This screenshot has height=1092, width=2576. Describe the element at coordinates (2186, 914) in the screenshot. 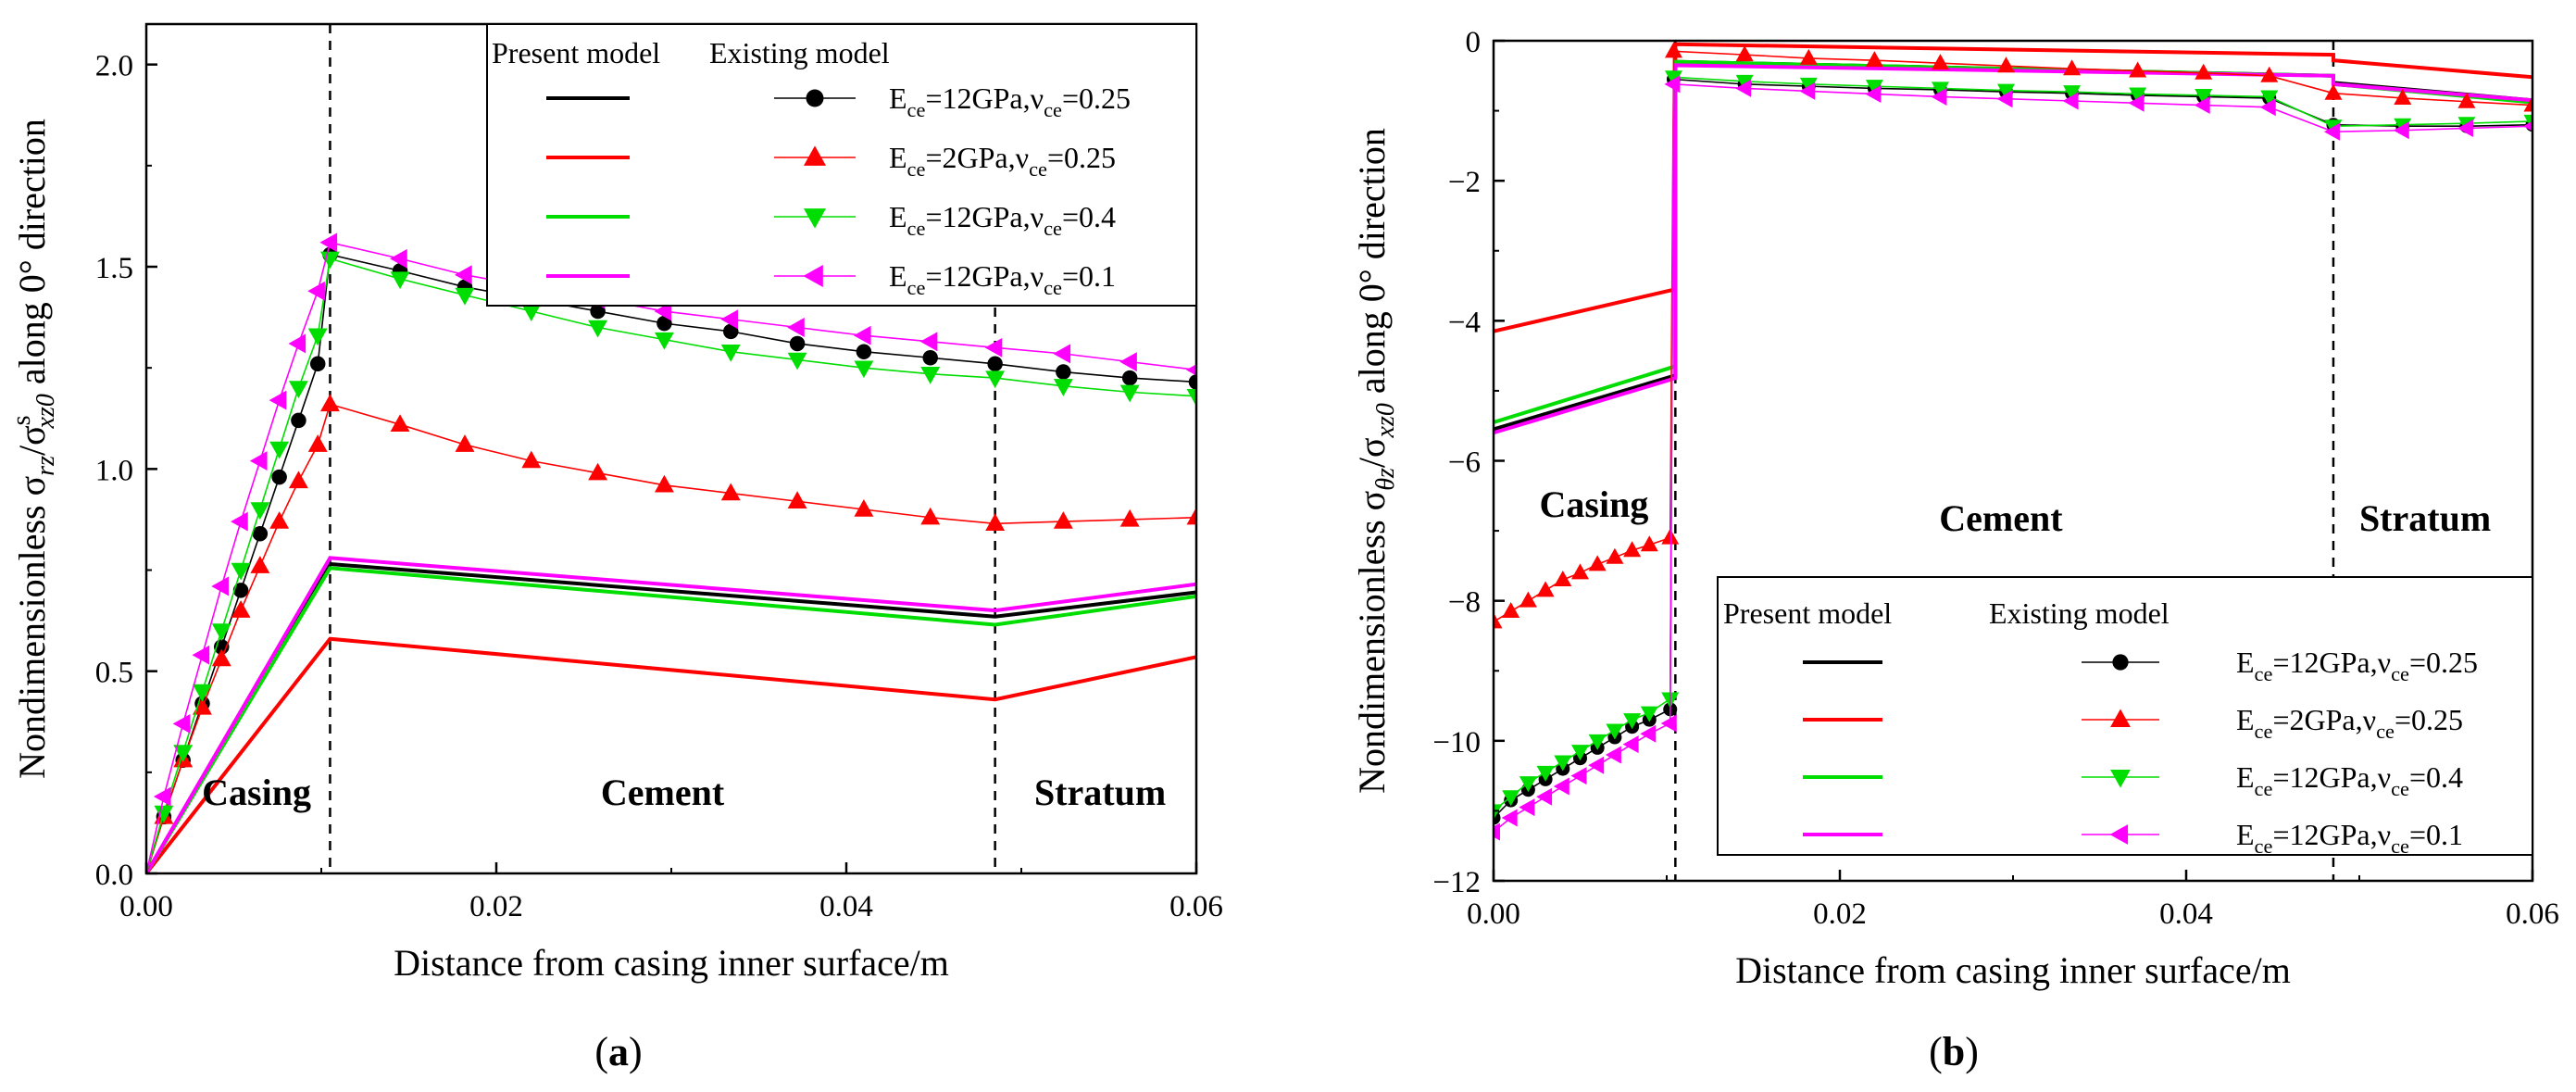

I see `x-tick-label: 0.04` at that location.